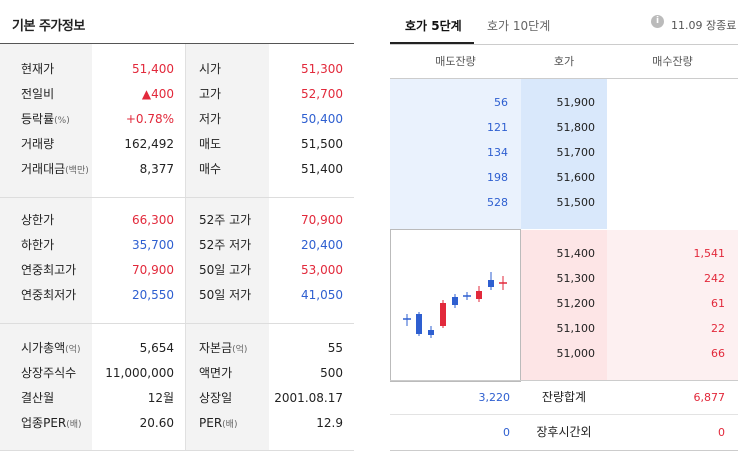 This screenshot has height=464, width=743. What do you see at coordinates (153, 220) in the screenshot?
I see `stat-value: 66,300` at bounding box center [153, 220].